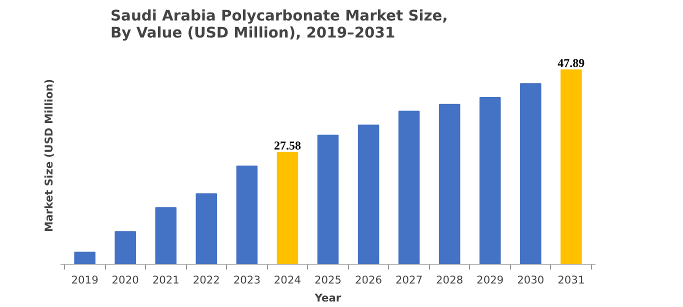 This screenshot has height=307, width=683. Describe the element at coordinates (571, 280) in the screenshot. I see `x-tick-label: 2031` at that location.